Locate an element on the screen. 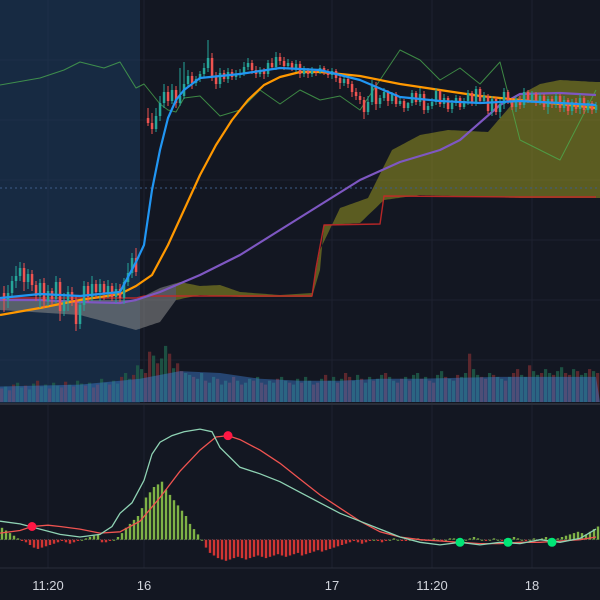  time-axis-tick-label: 18 is located at coordinates (532, 585).